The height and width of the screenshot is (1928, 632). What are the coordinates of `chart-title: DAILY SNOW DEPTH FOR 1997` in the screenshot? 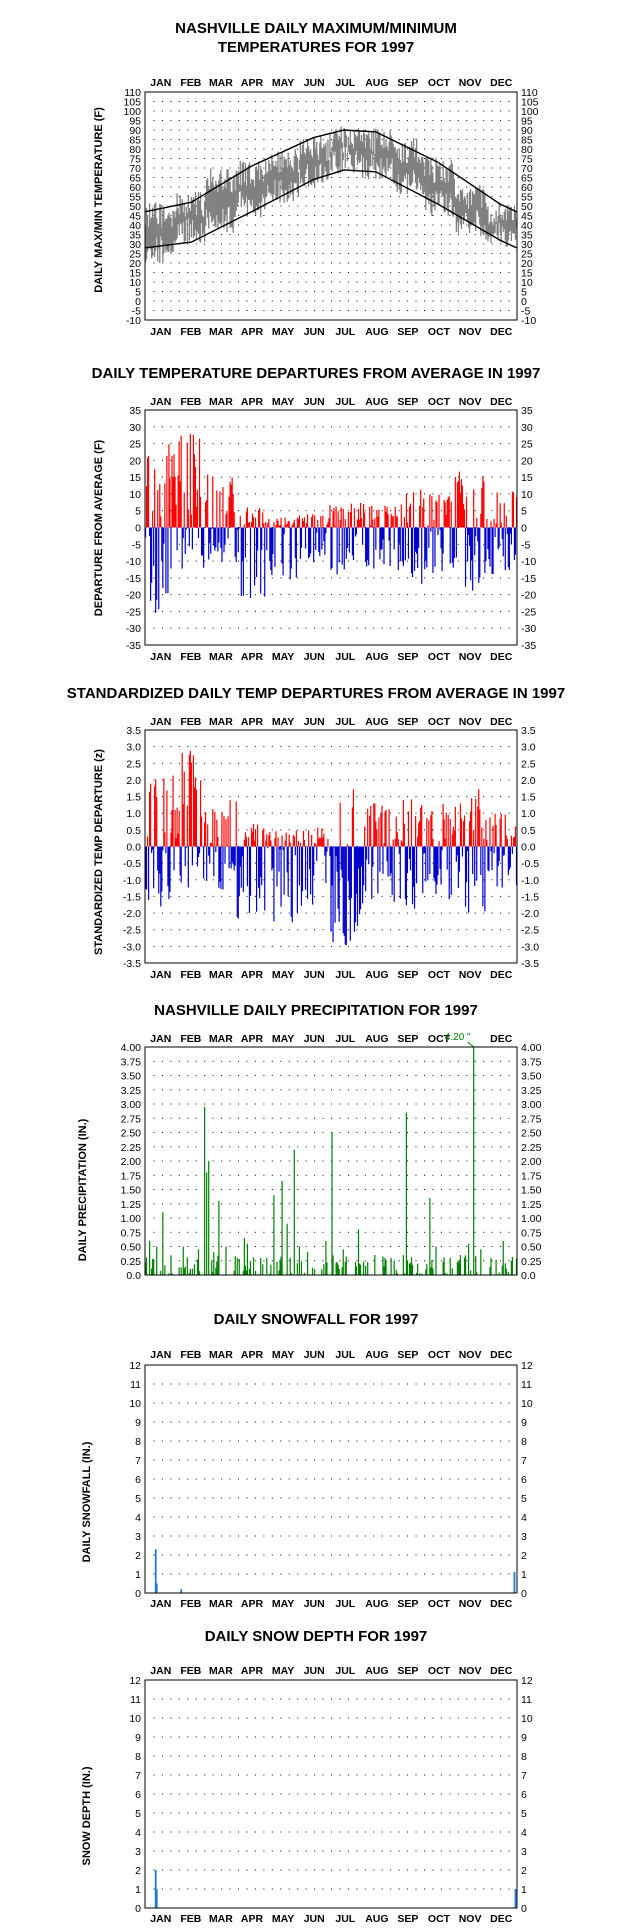 It's located at (316, 1636).